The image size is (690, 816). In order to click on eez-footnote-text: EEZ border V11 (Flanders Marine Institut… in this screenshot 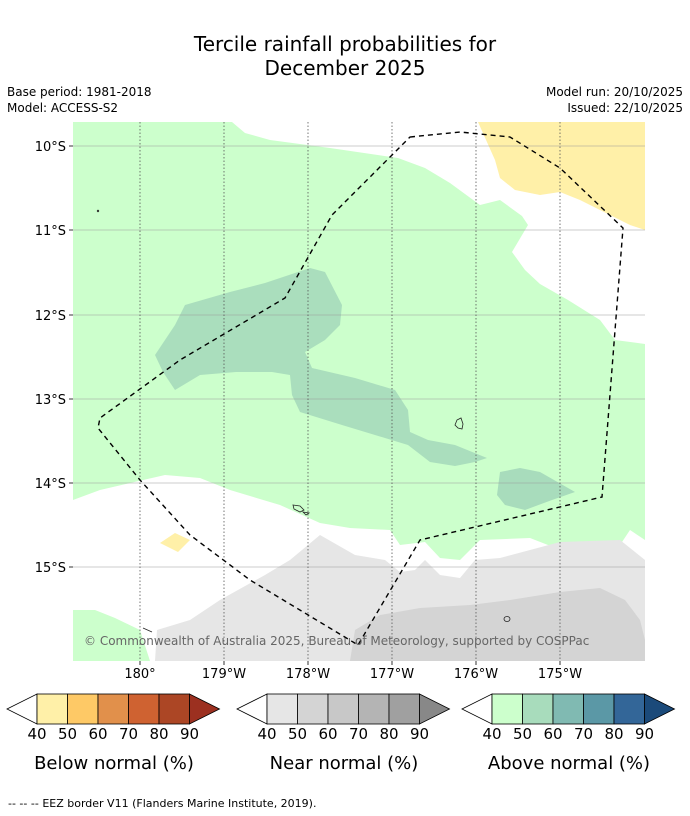, I will do `click(179, 803)`.